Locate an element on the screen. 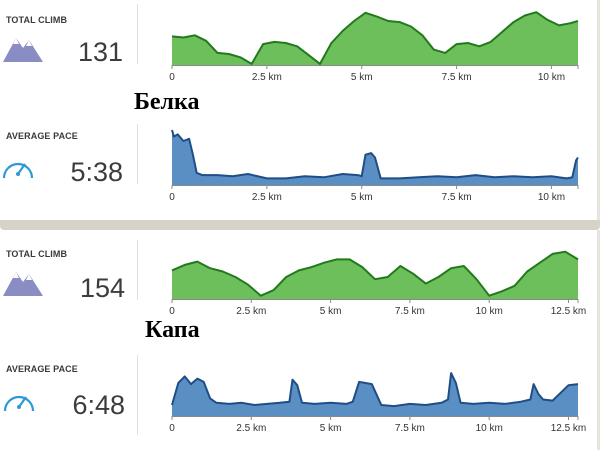 The width and height of the screenshot is (600, 450). athlete-name: Белка is located at coordinates (167, 102).